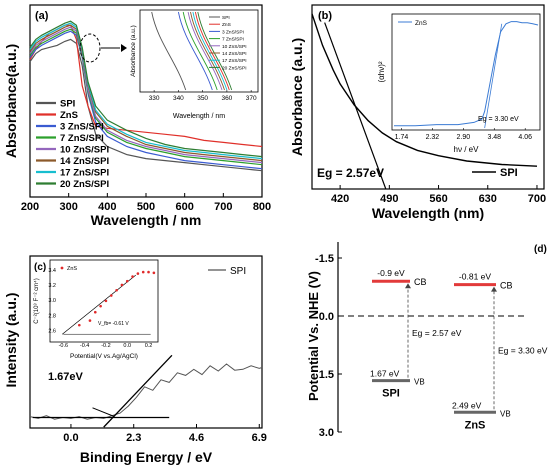  I want to click on panel-a-inset-x-tick-label: 350, so click(202, 98).